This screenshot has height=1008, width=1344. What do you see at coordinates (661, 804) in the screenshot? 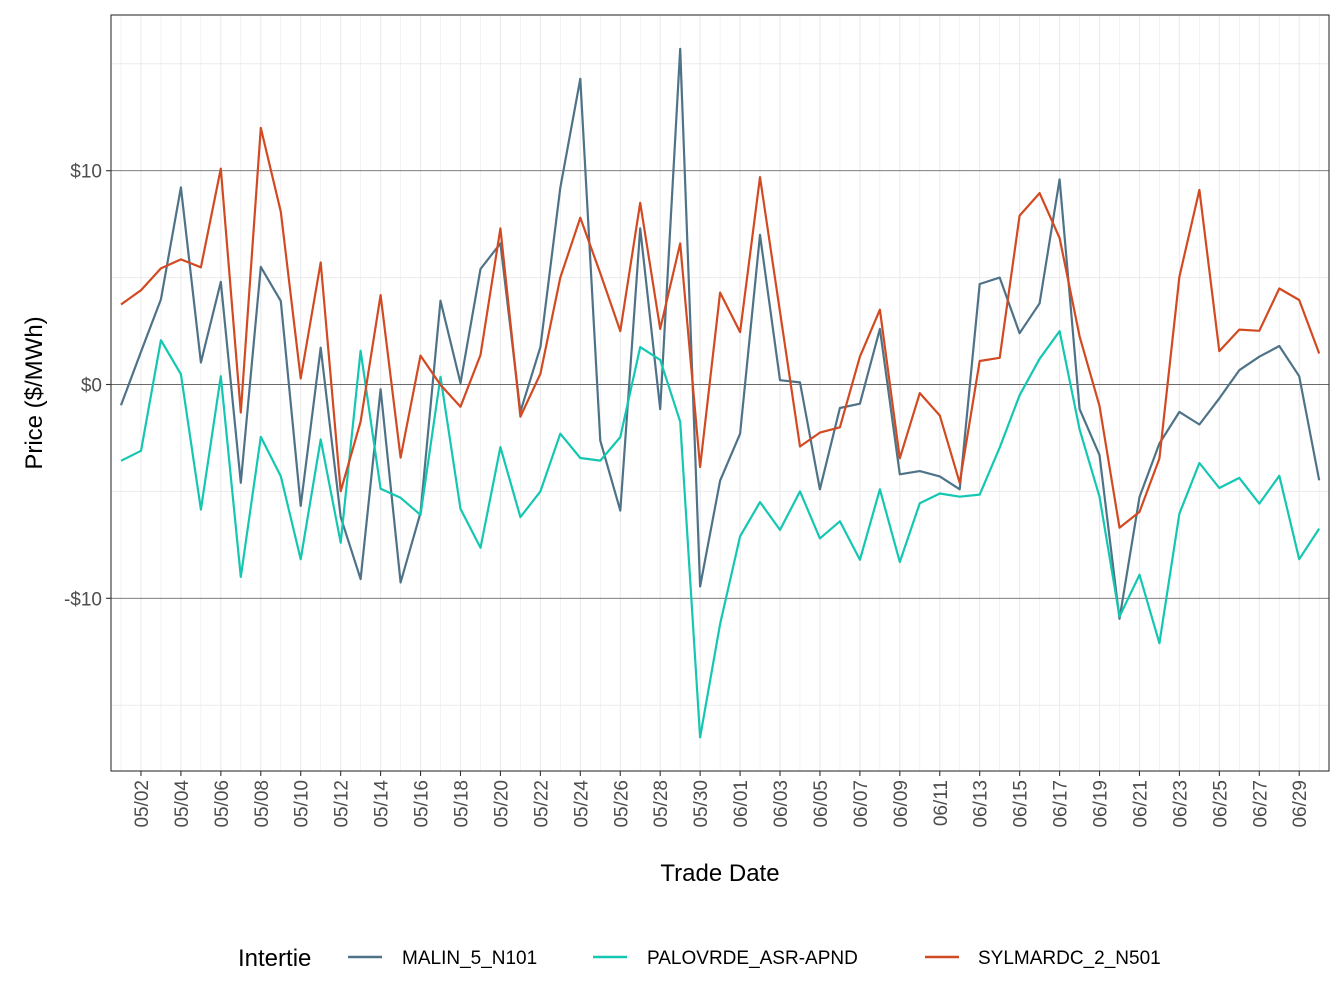
I see `x-tick-label: 05/28` at bounding box center [661, 804].